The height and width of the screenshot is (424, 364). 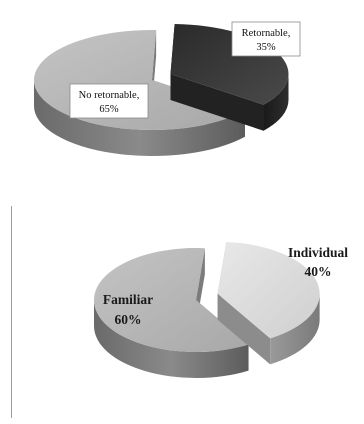 I want to click on pie1-label-no-retornable-name: No retornable,, so click(x=109, y=95).